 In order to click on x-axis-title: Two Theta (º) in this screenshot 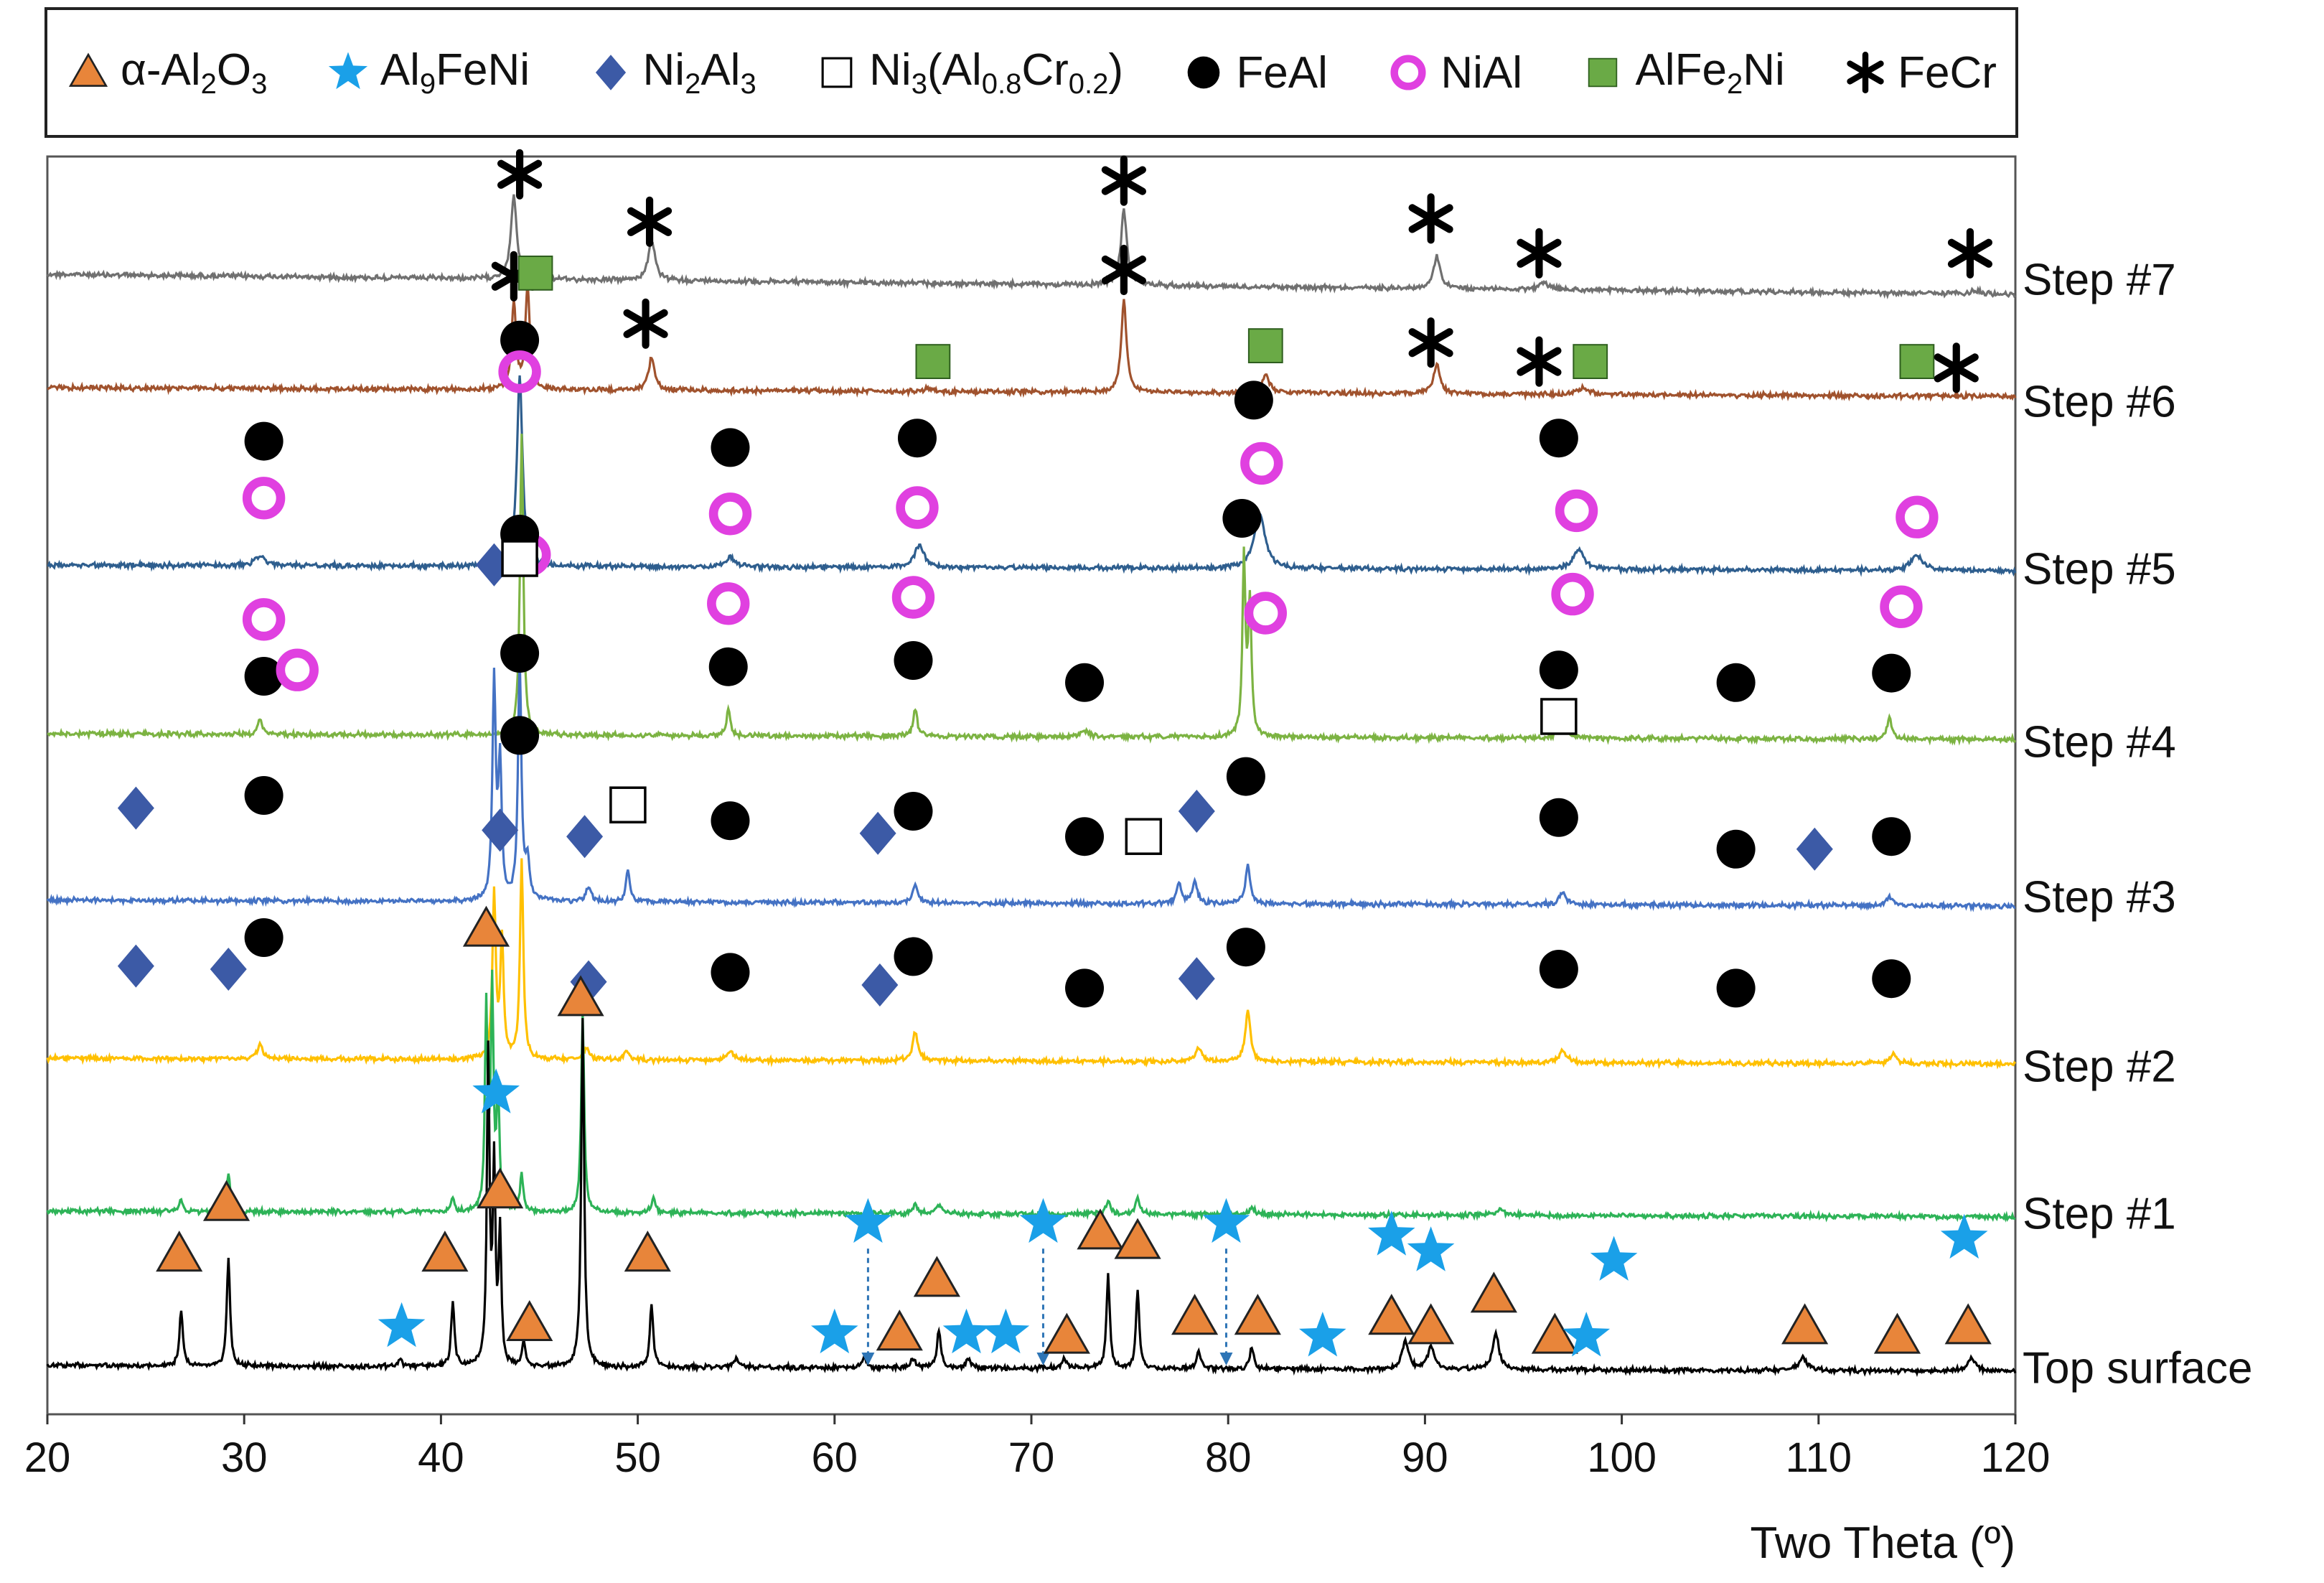, I will do `click(1882, 1543)`.